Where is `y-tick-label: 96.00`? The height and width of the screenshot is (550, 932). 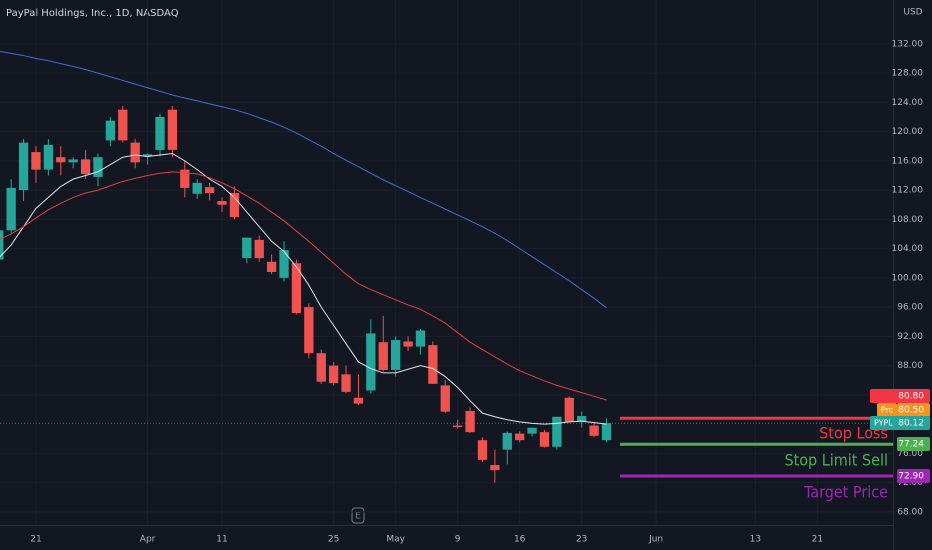
y-tick-label: 96.00 is located at coordinates (910, 308).